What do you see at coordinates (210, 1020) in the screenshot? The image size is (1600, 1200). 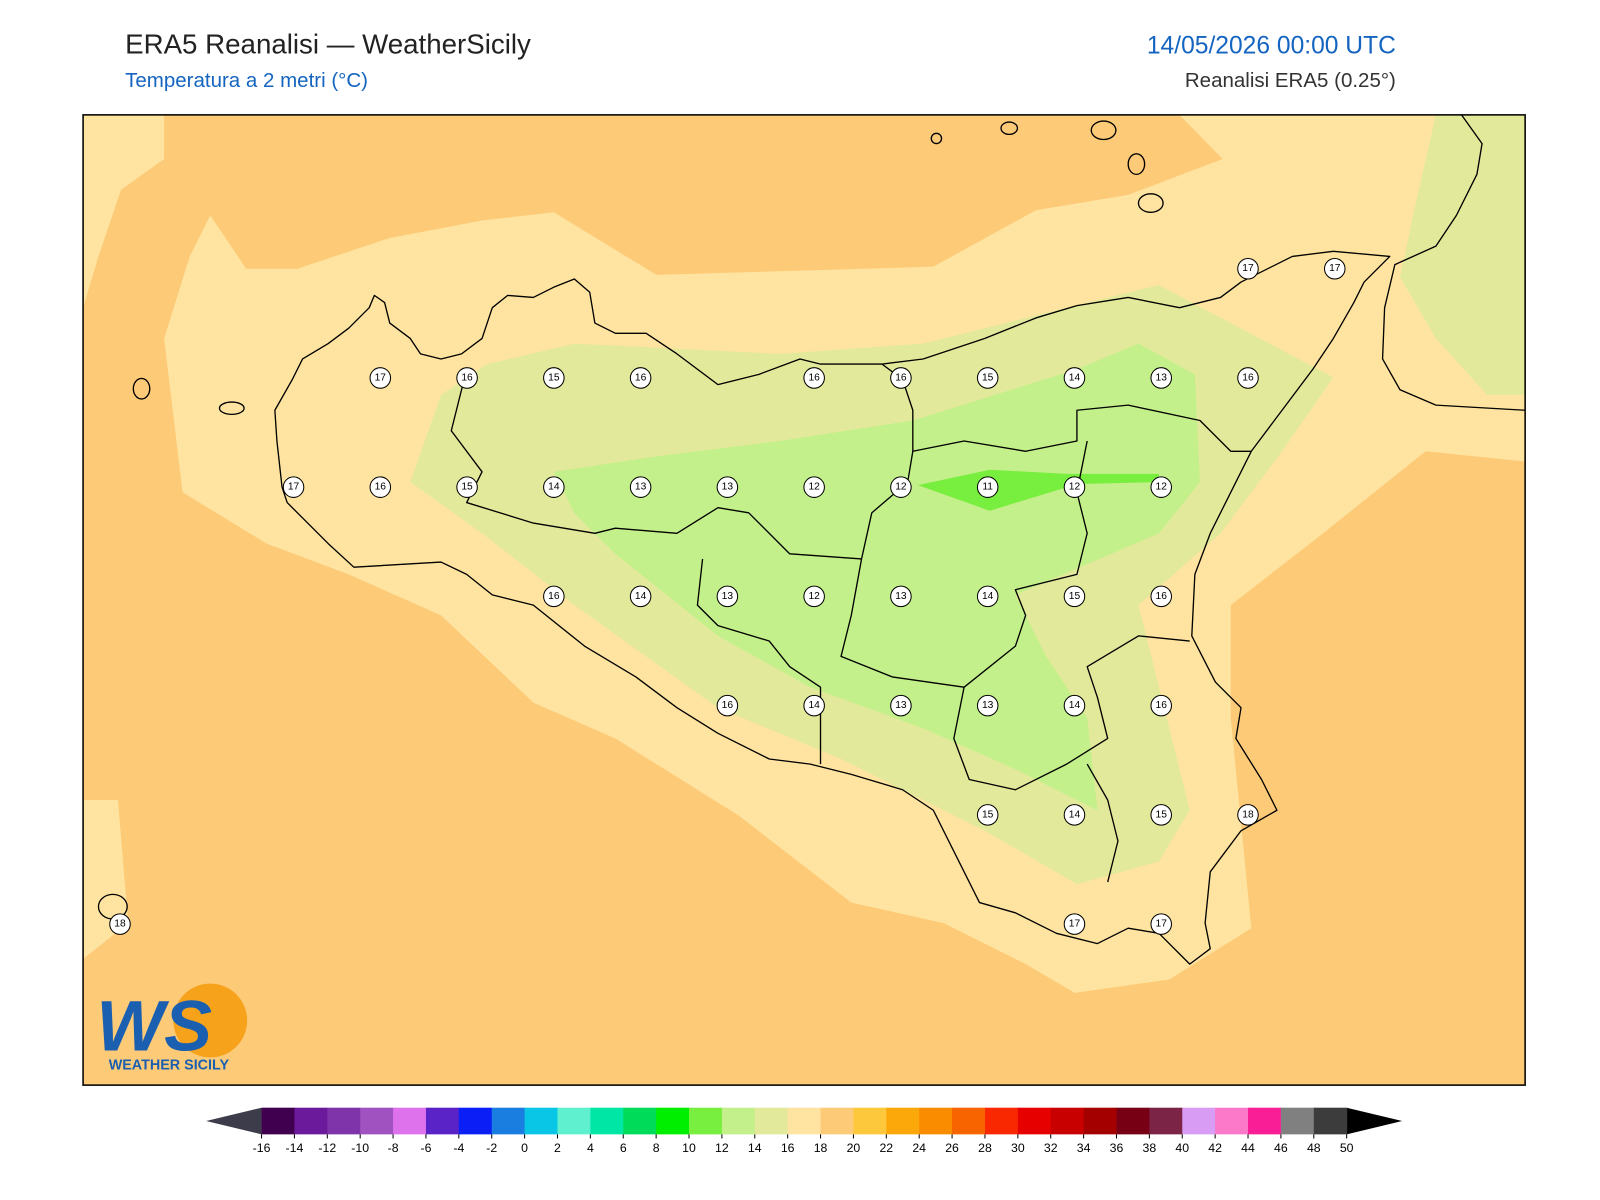 I see `logo-sun` at bounding box center [210, 1020].